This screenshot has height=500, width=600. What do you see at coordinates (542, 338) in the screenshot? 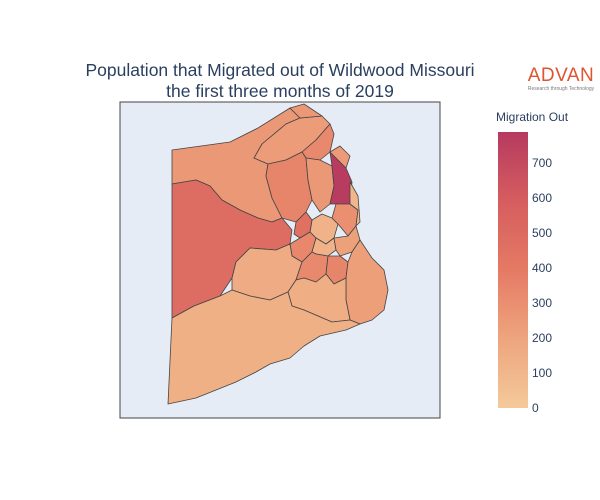
I see `colorbar-tick: 200` at bounding box center [542, 338].